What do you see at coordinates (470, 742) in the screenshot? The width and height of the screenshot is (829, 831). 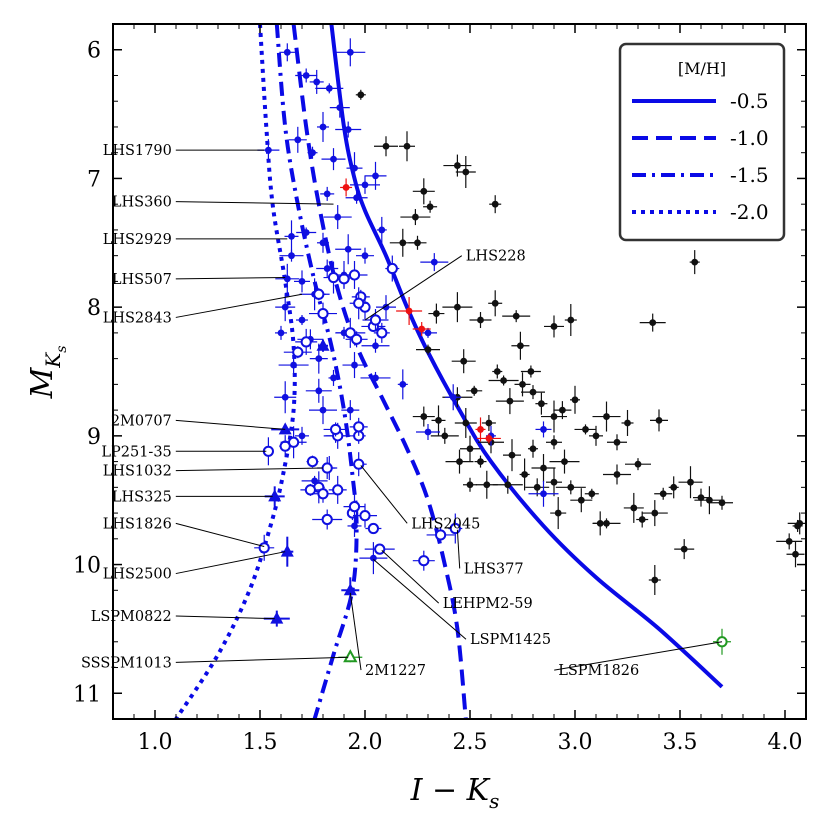 I see `x-tick-label: 2.5` at bounding box center [470, 742].